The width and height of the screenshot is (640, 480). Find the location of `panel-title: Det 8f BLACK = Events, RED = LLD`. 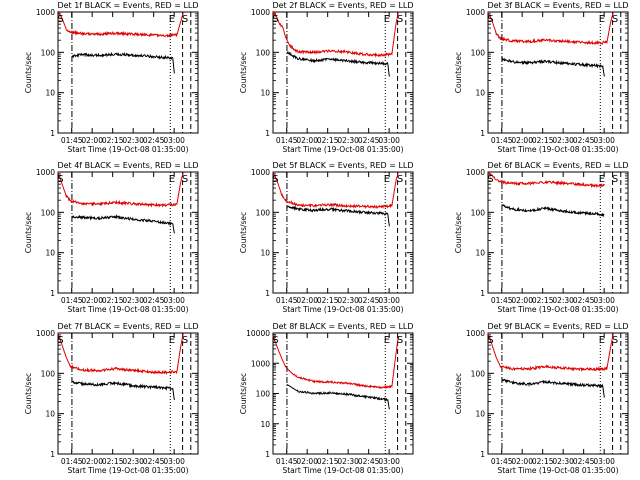

panel-title: Det 8f BLACK = Events, RED = LLD is located at coordinates (342, 326).